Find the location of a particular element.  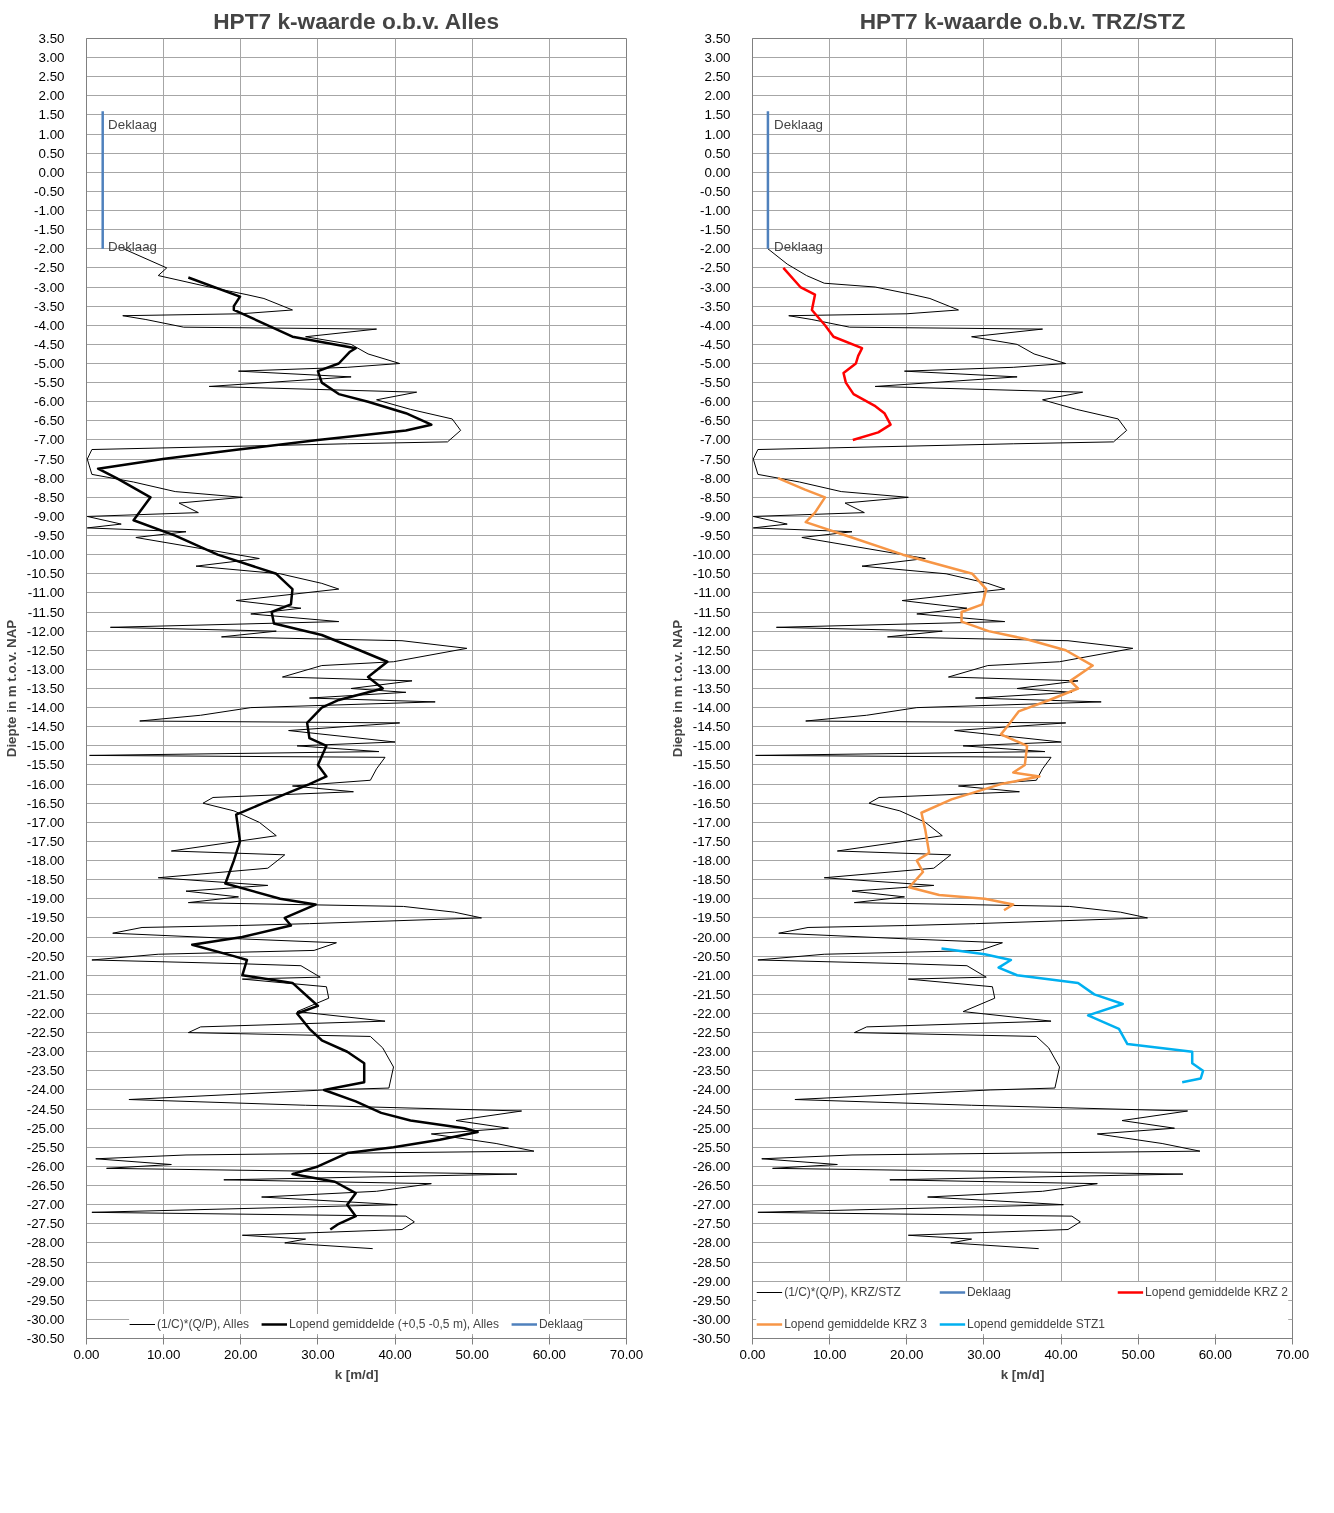

y-tick-label: -21.50 is located at coordinates (711, 994).